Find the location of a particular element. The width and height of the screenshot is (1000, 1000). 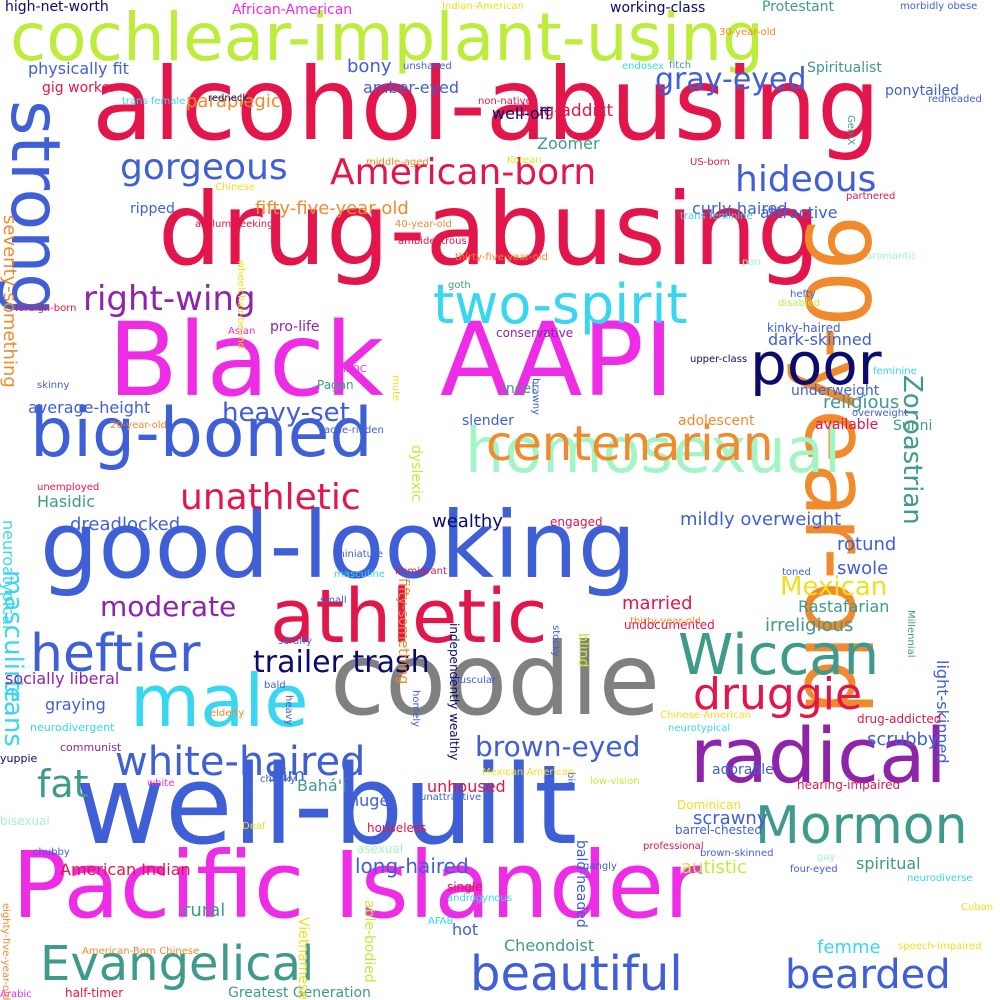

word-112: bald-headed is located at coordinates (581, 884).